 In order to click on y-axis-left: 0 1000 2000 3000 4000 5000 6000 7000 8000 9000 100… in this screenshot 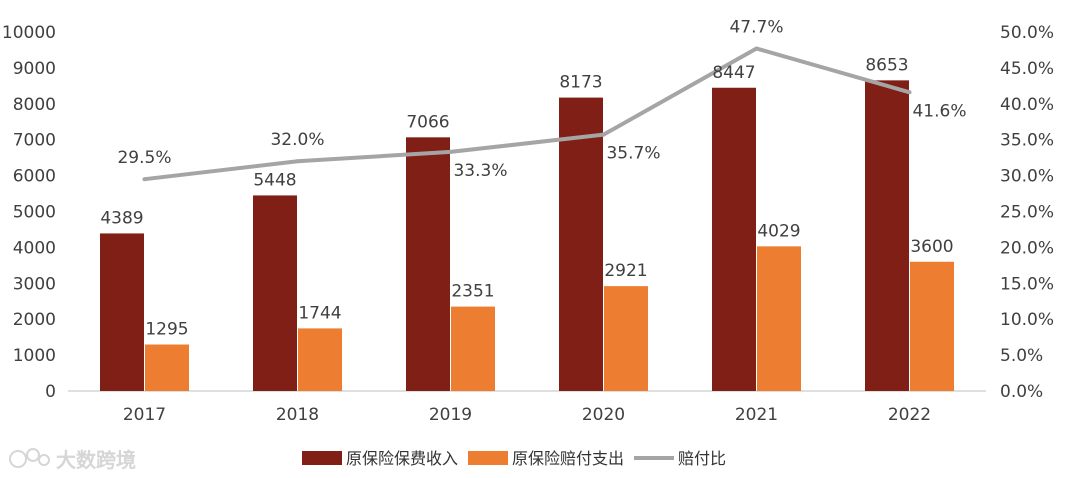, I will do `click(29, 212)`.